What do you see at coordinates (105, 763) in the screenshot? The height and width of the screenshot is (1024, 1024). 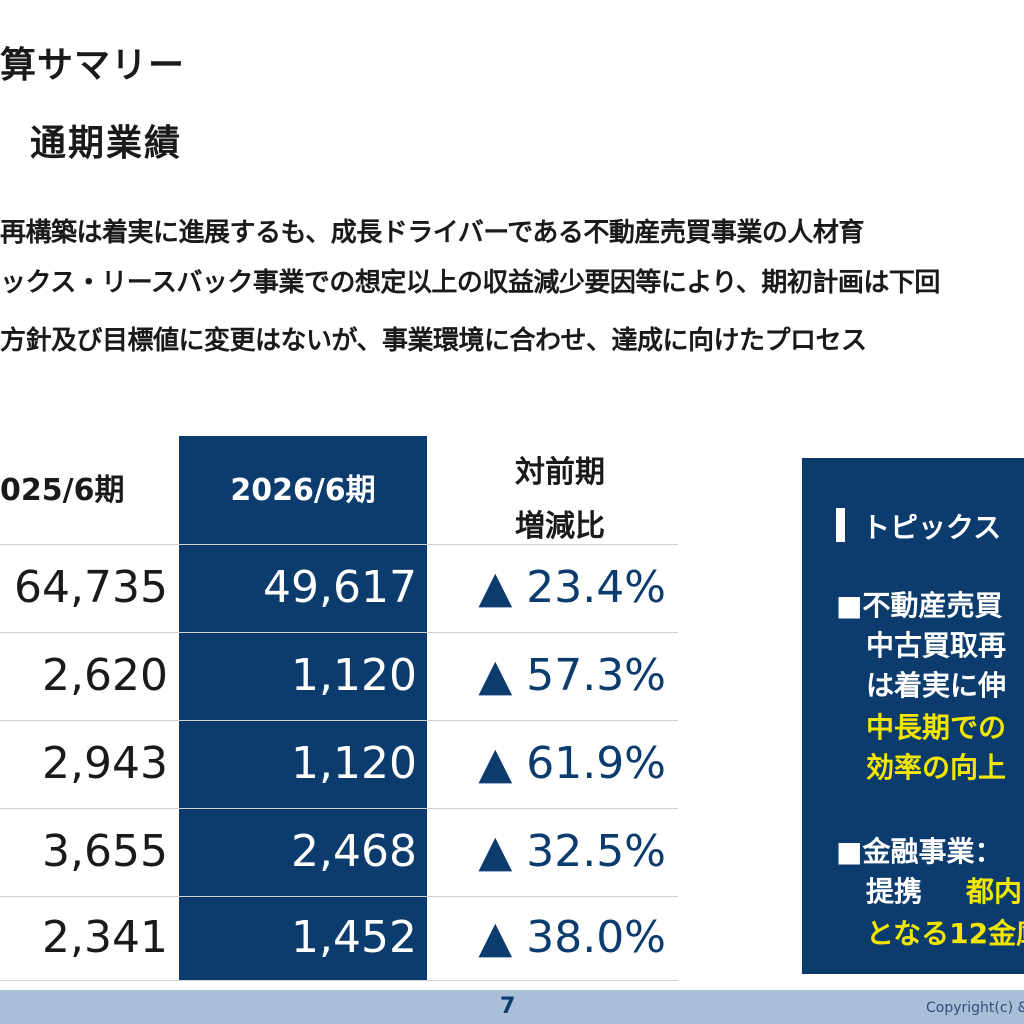 I see `table-cell-prev: 2,943` at bounding box center [105, 763].